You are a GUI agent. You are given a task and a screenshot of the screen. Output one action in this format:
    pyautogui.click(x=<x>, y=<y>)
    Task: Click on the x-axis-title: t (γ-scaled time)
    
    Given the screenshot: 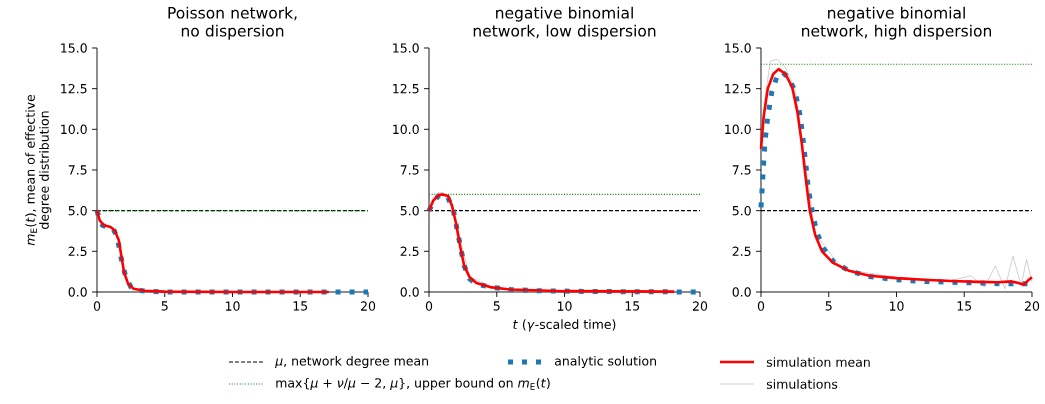 What is the action you would take?
    pyautogui.click(x=564, y=325)
    